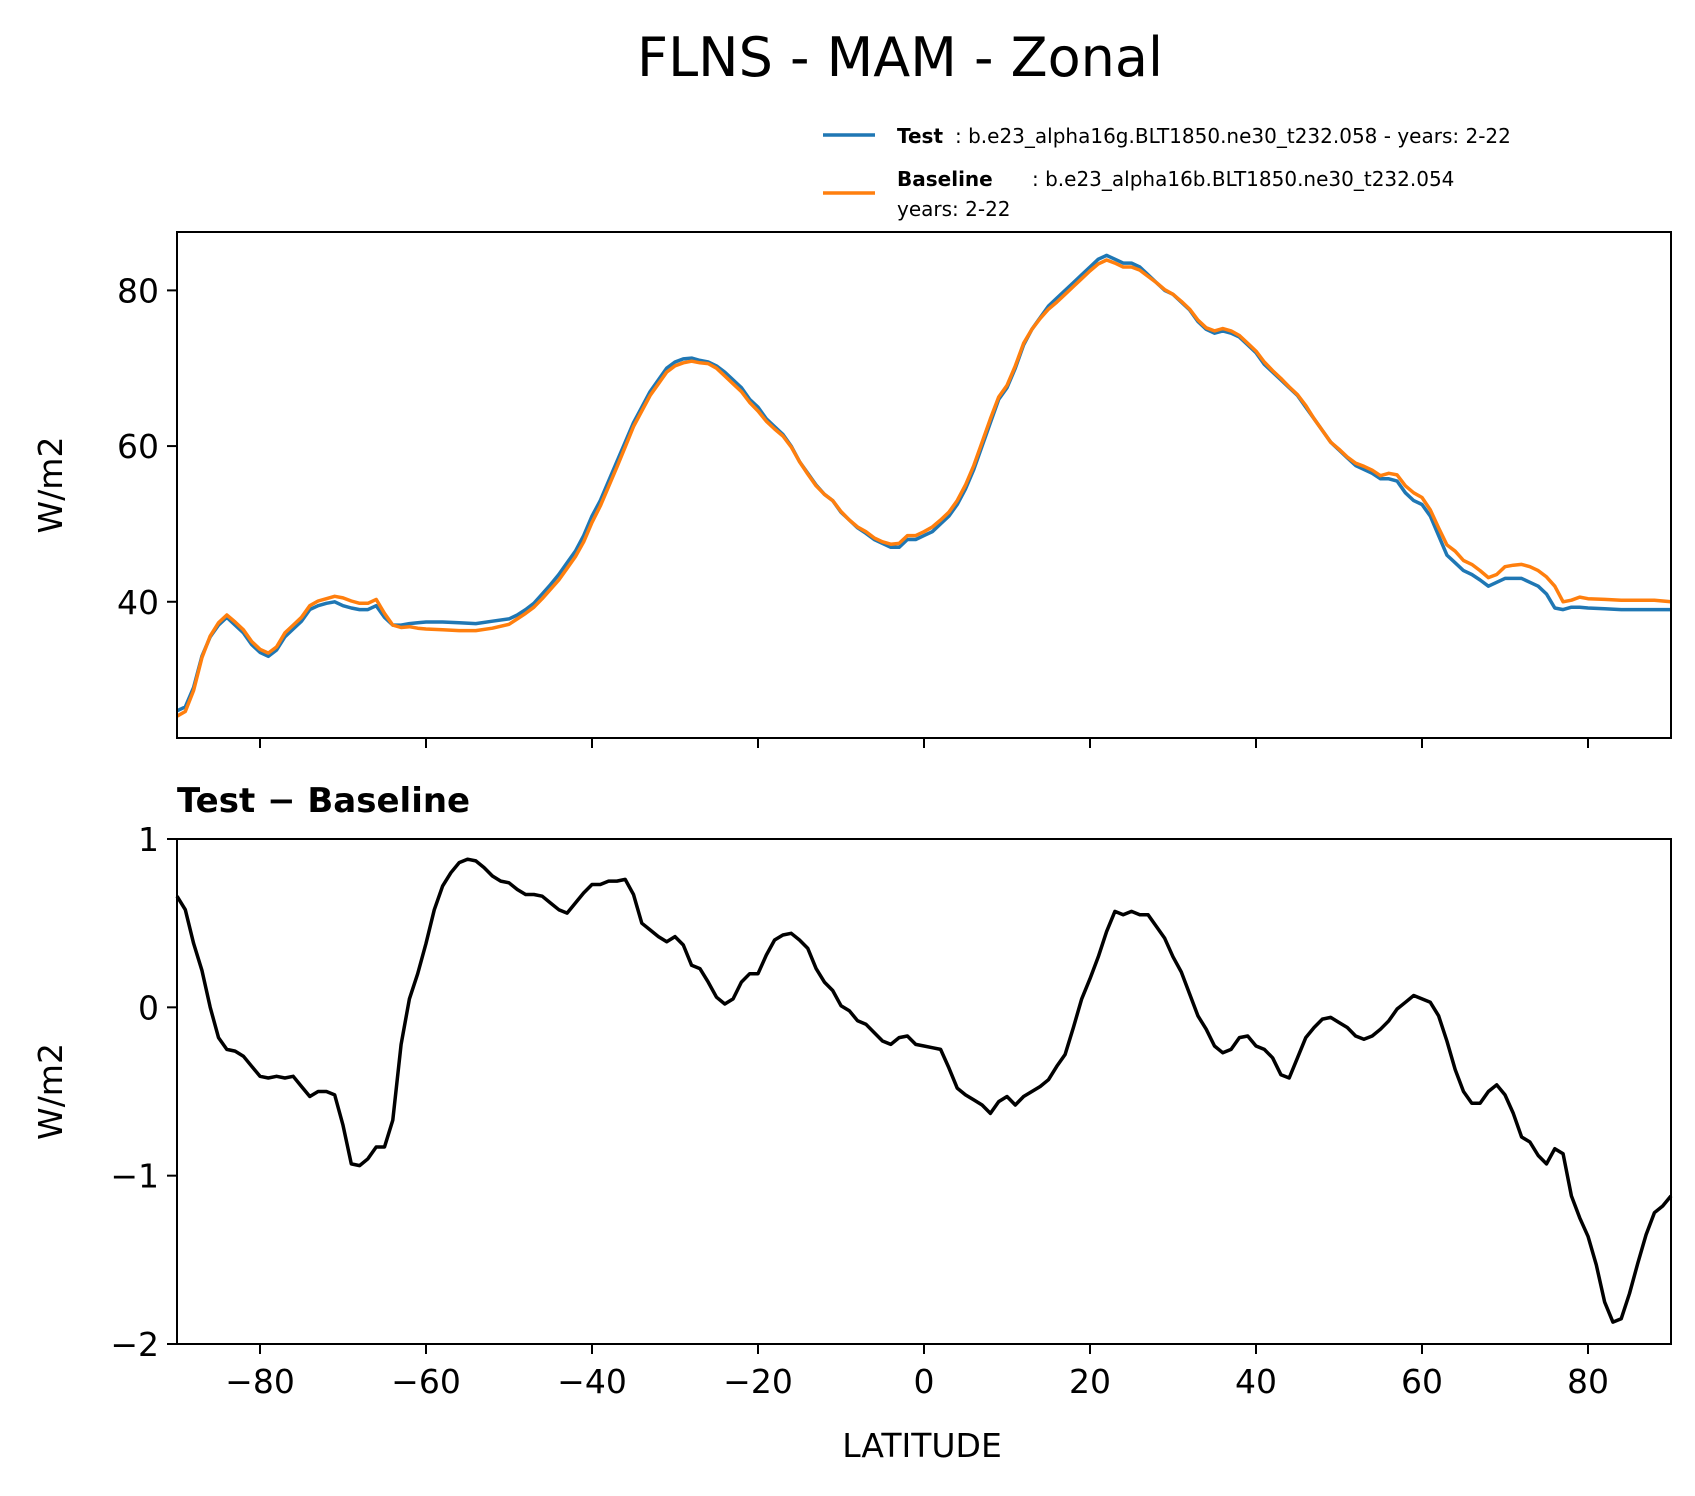 The height and width of the screenshot is (1496, 1695). I want to click on legend-text-baseline: : b.e23_alpha16b.BLT1850.ne30_t232.054, so click(1243, 179).